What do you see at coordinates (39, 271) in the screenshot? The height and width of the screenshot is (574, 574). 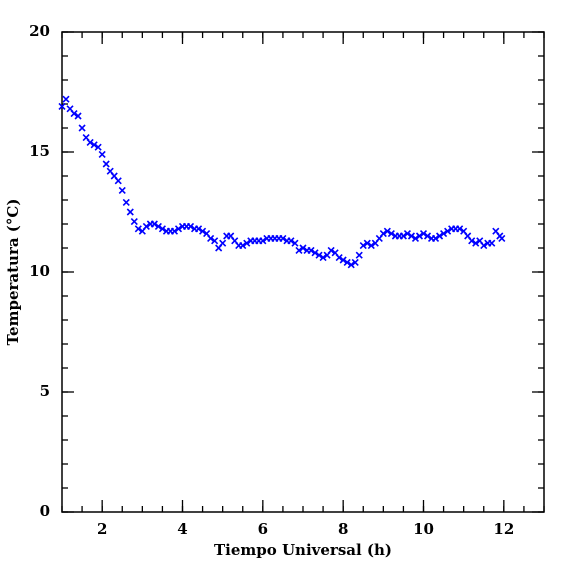 I see `y-tick-label: 10` at bounding box center [39, 271].